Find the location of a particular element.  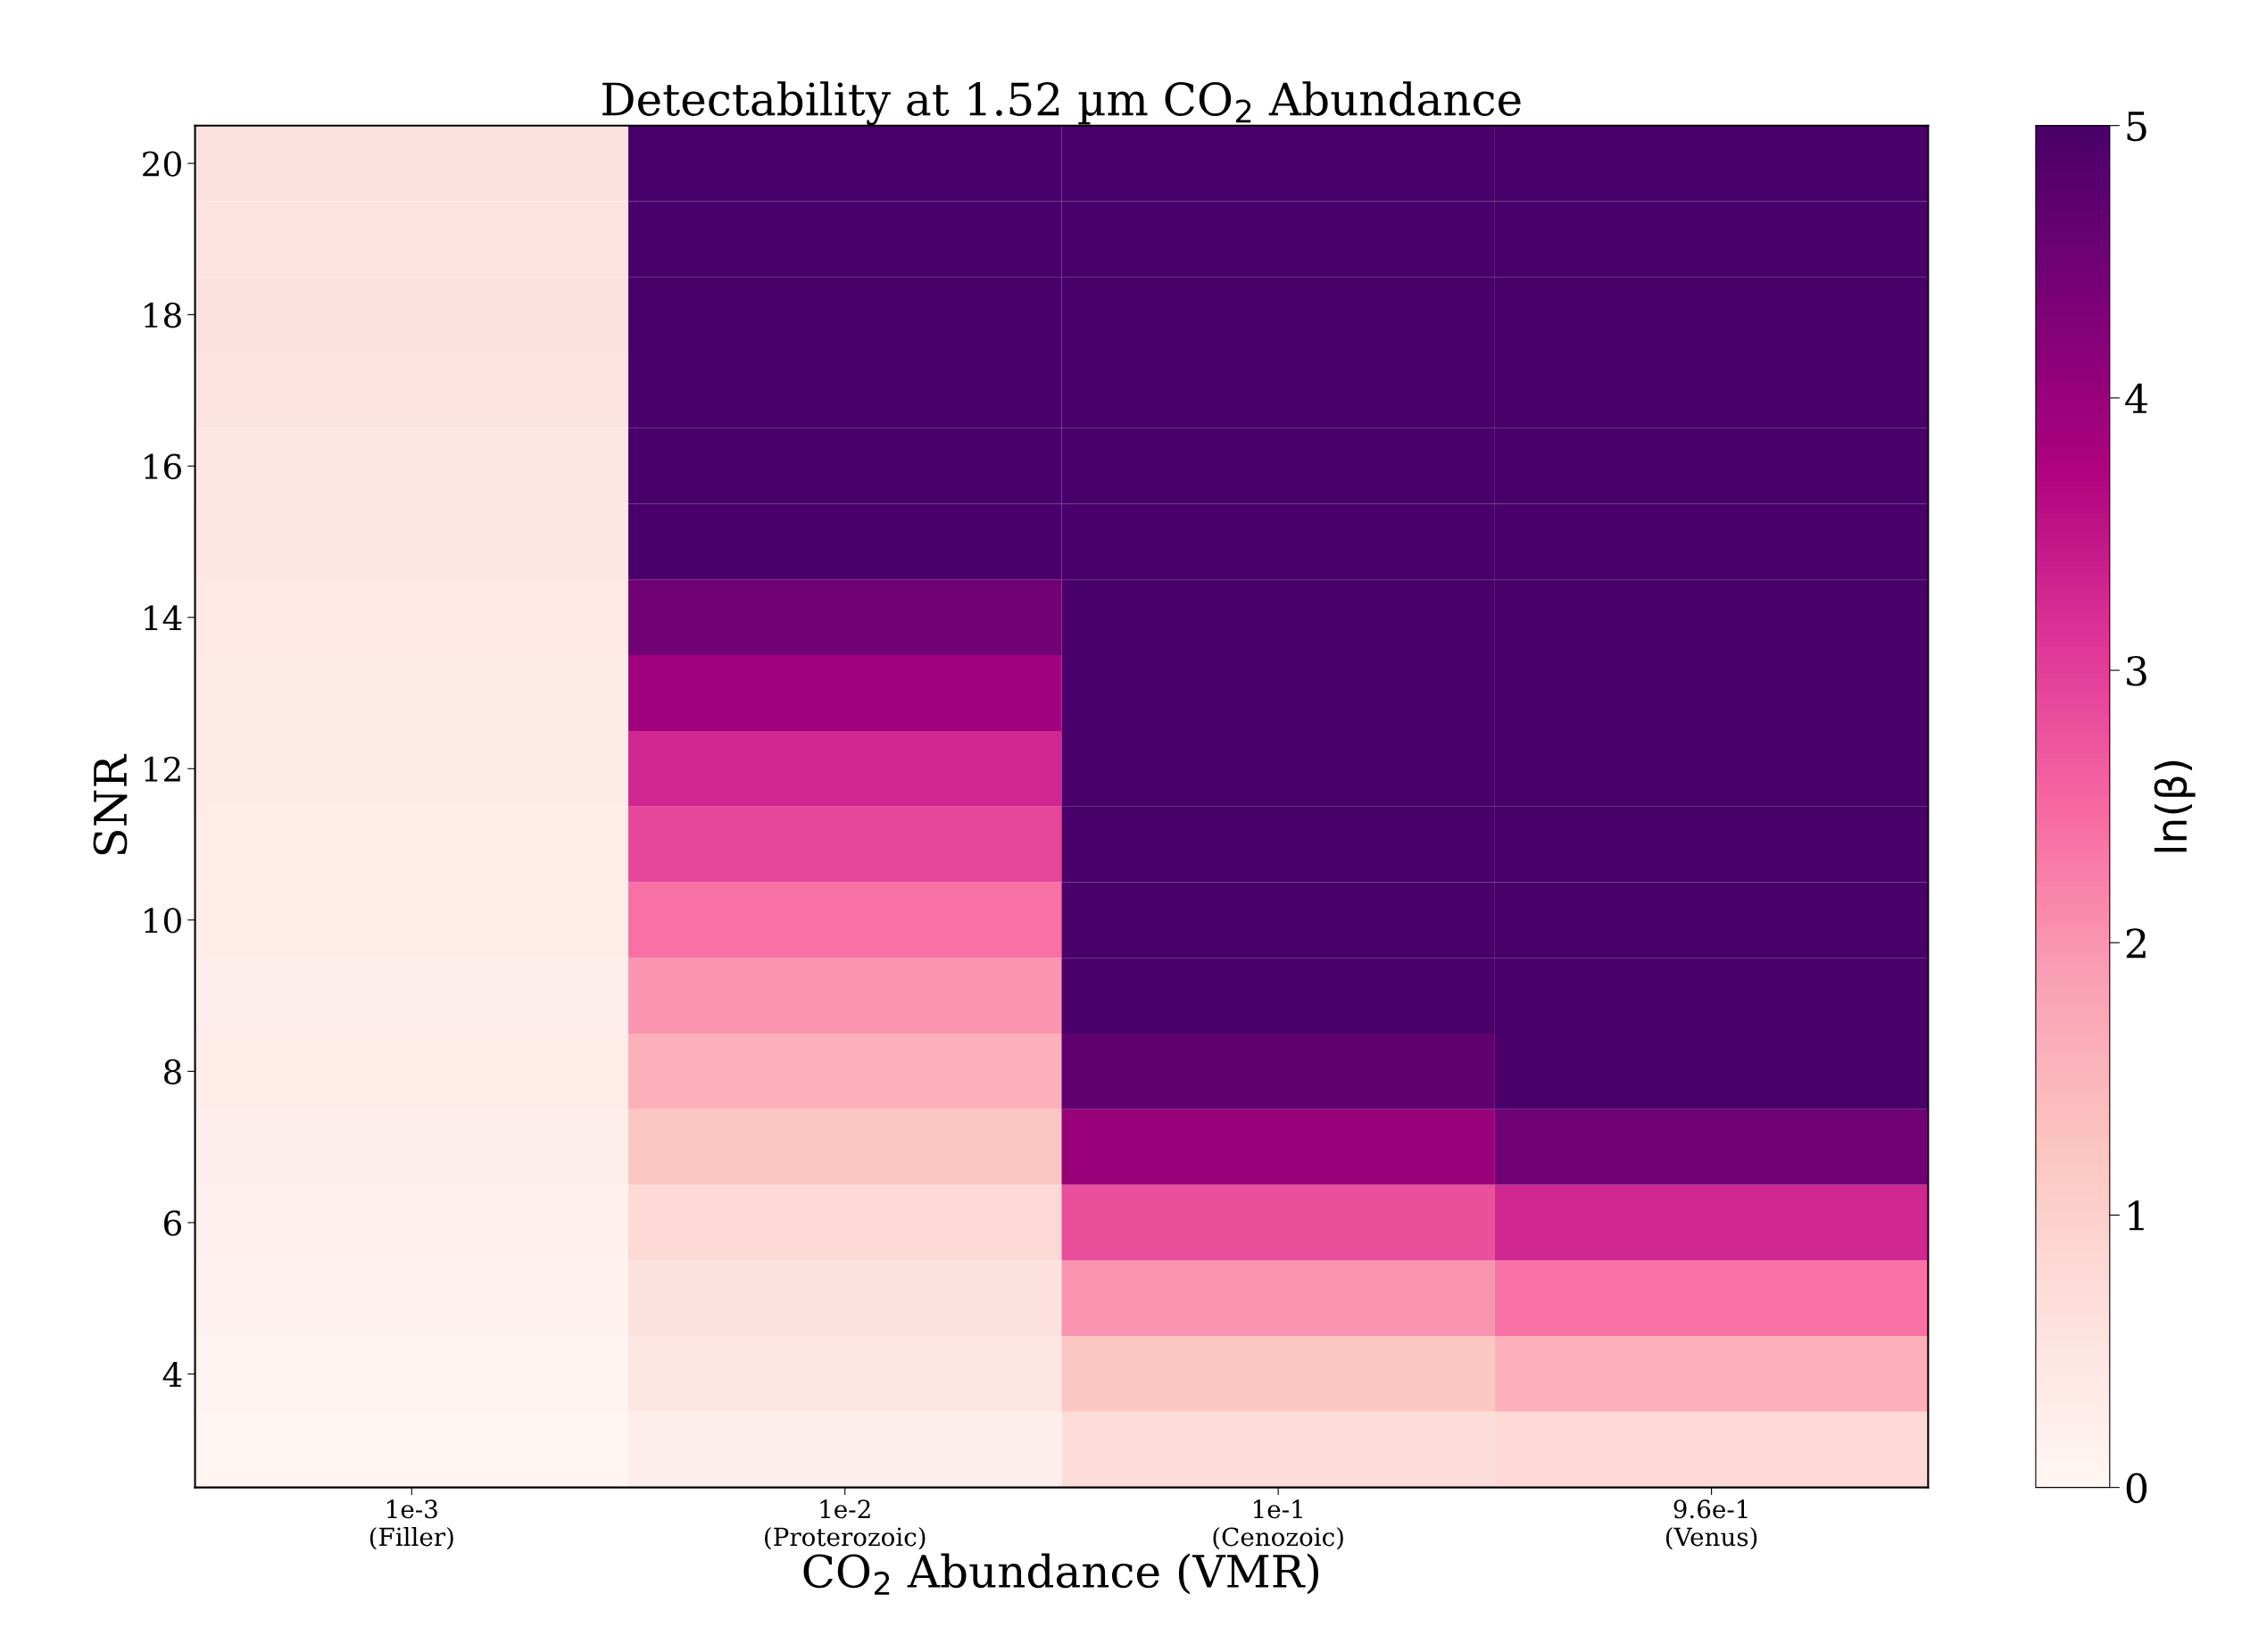

x-tick-label: 1e-3 (Filler) is located at coordinates (412, 1524).